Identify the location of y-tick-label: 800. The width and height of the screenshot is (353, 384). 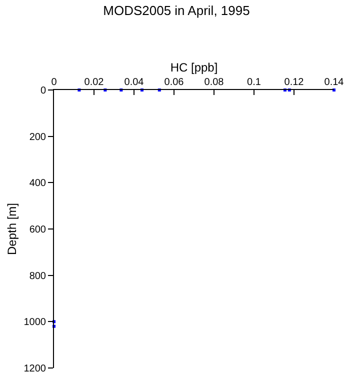
(37, 276).